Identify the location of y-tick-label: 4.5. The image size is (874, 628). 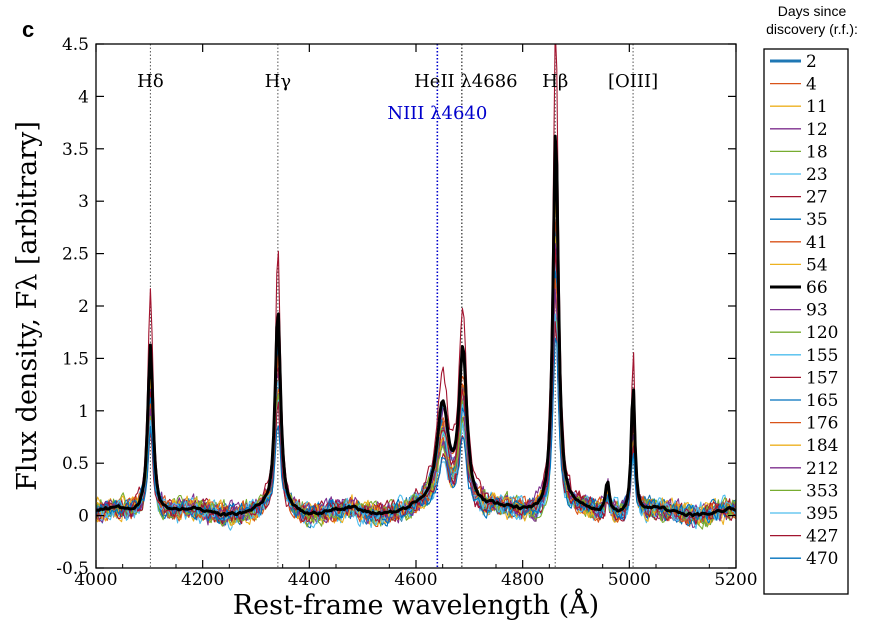
(75, 45).